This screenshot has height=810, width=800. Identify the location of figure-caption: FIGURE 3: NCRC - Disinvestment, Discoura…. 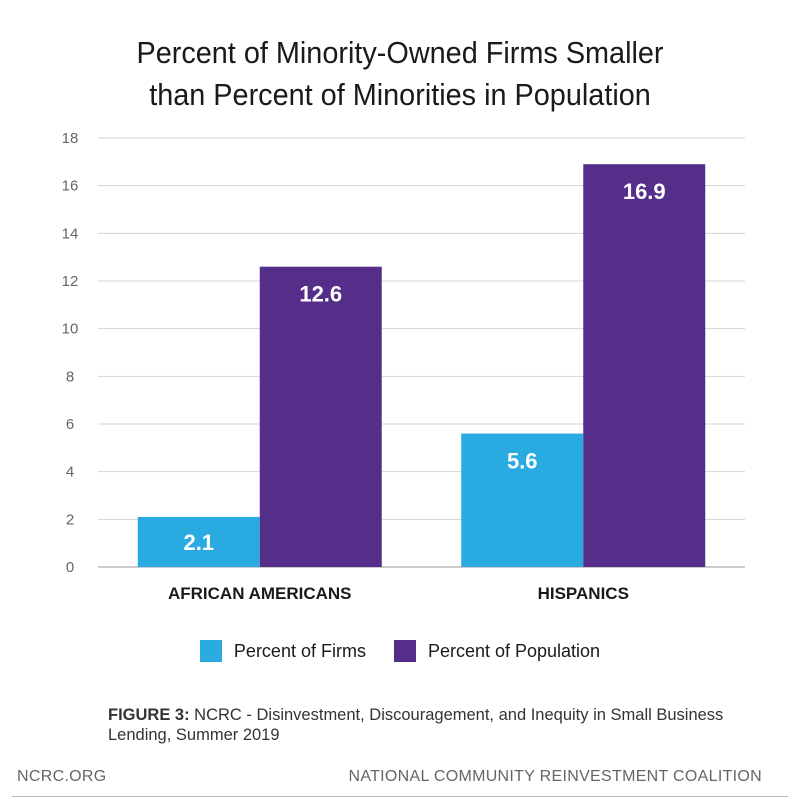
(418, 725).